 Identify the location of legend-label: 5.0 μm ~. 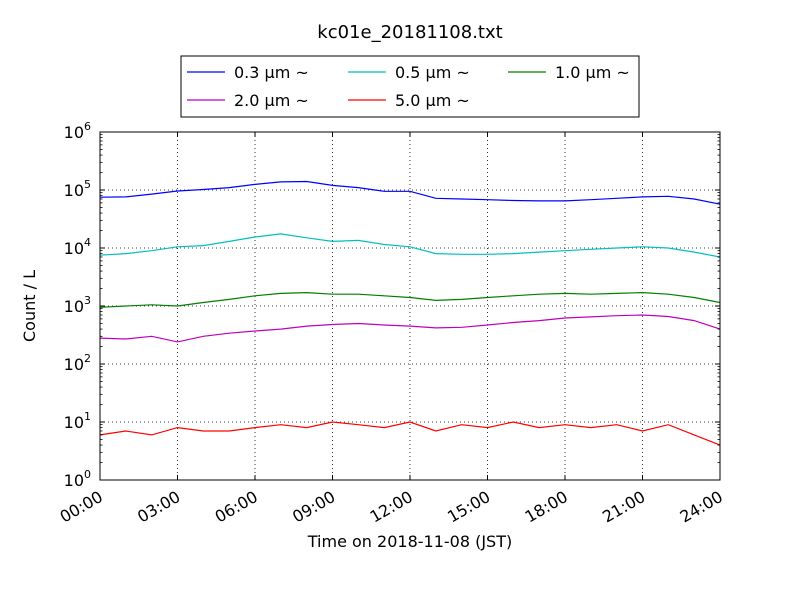
(432, 100).